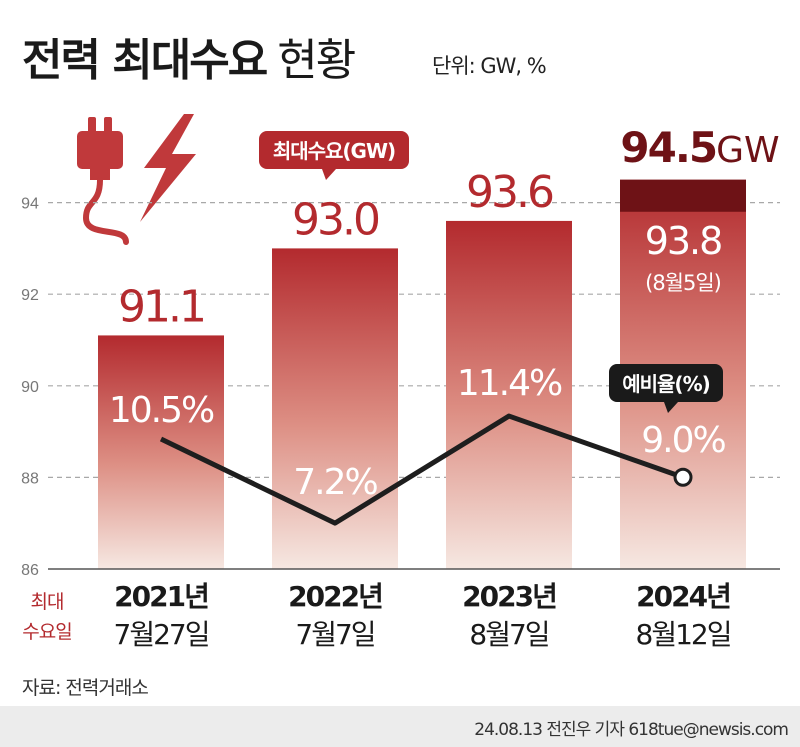 Image resolution: width=800 pixels, height=747 pixels. Describe the element at coordinates (161, 634) in the screenshot. I see `x-date-label: 7월27일` at that location.